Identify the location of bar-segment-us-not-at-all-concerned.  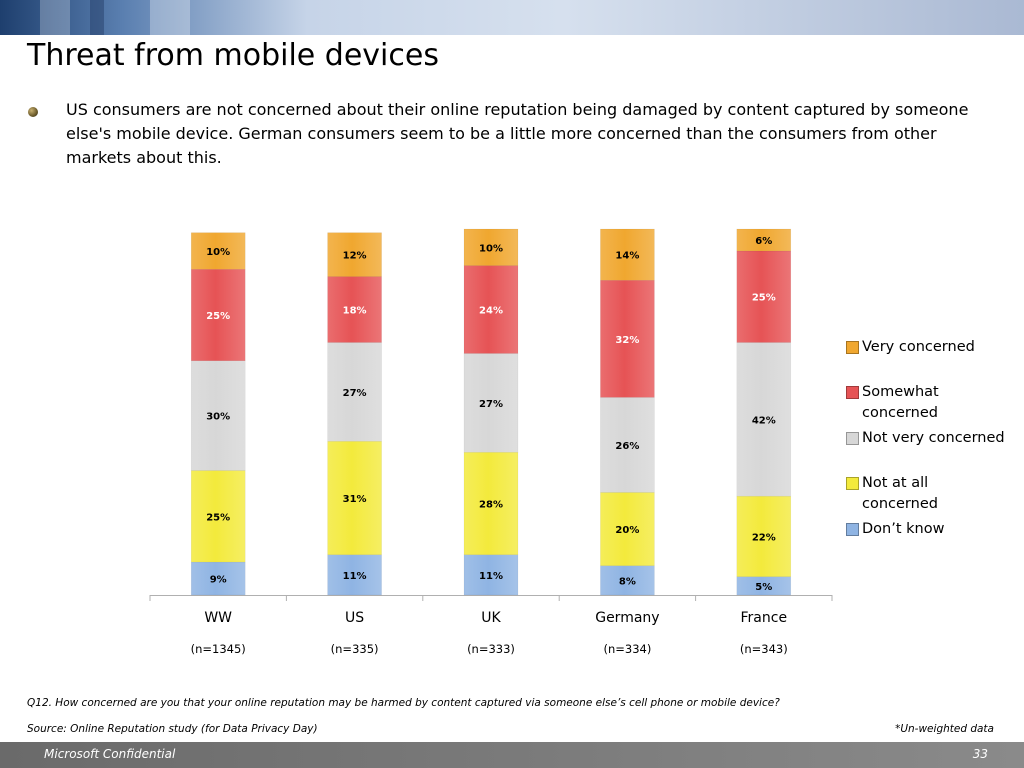
(354, 498).